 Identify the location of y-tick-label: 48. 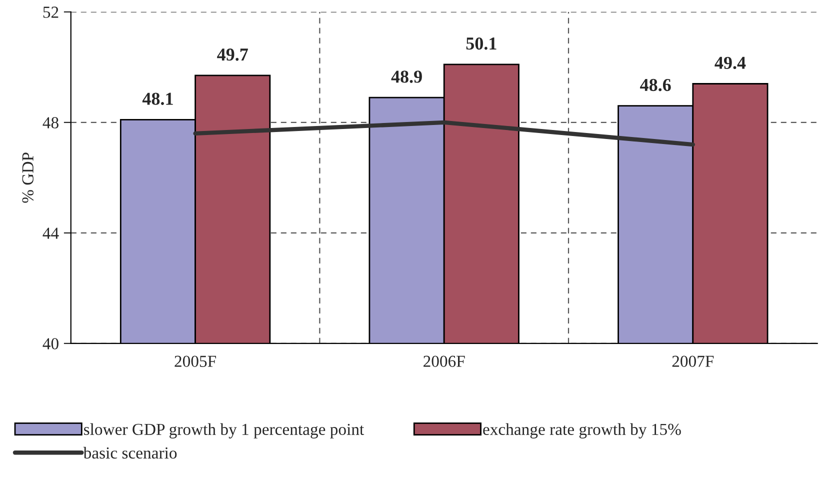
(50, 122).